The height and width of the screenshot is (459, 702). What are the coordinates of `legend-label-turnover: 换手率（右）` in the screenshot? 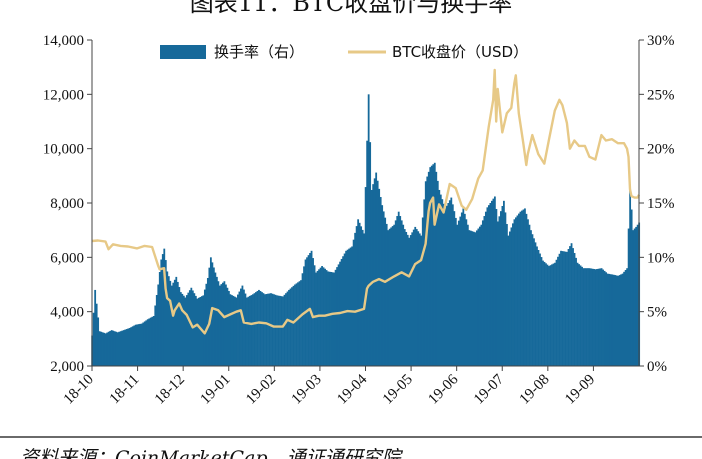 It's located at (259, 52).